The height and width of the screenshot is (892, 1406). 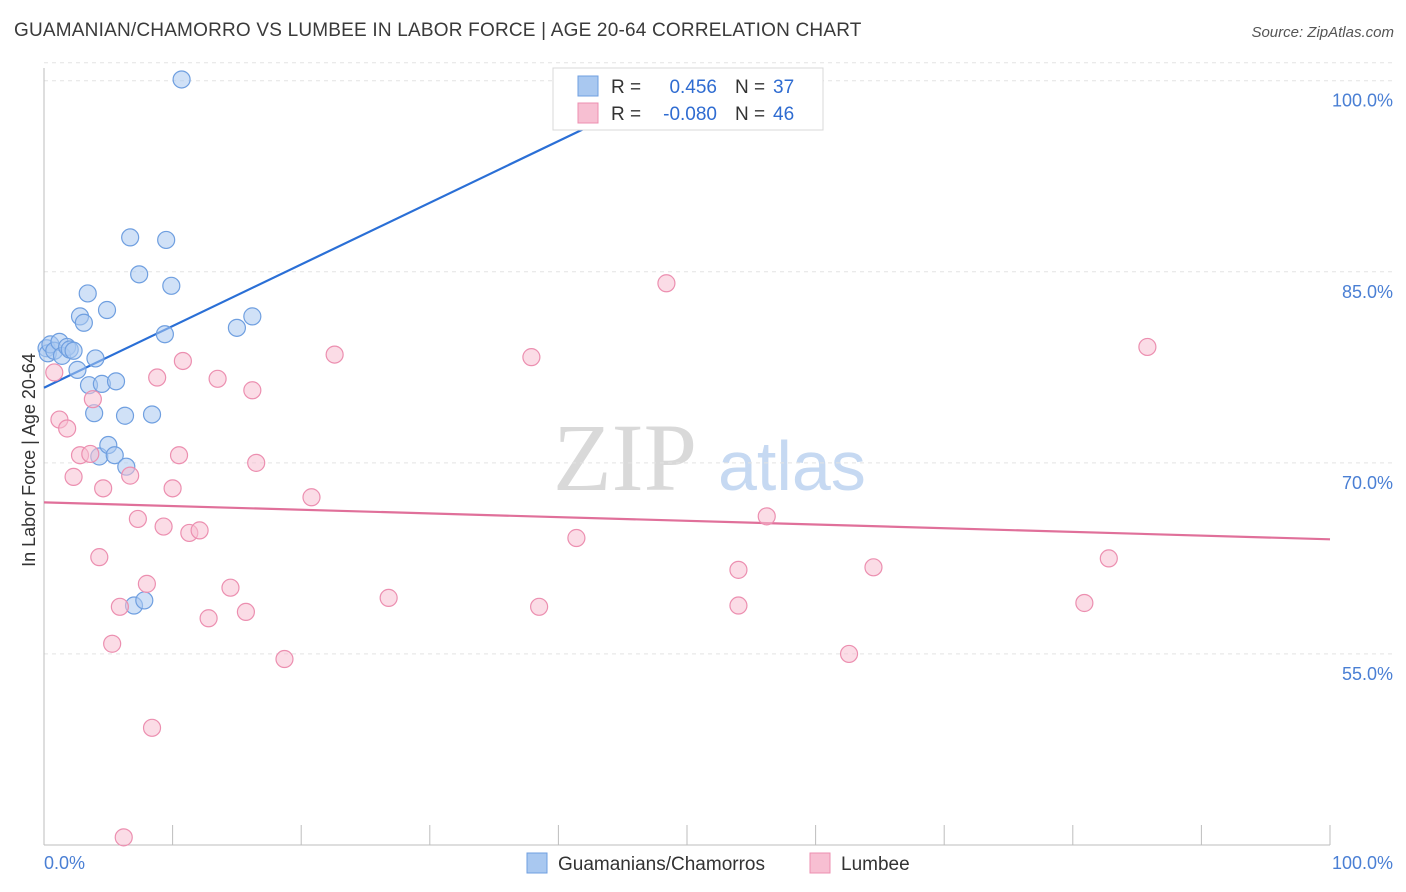 I want to click on legend-r-label-1: R =, so click(x=626, y=87).